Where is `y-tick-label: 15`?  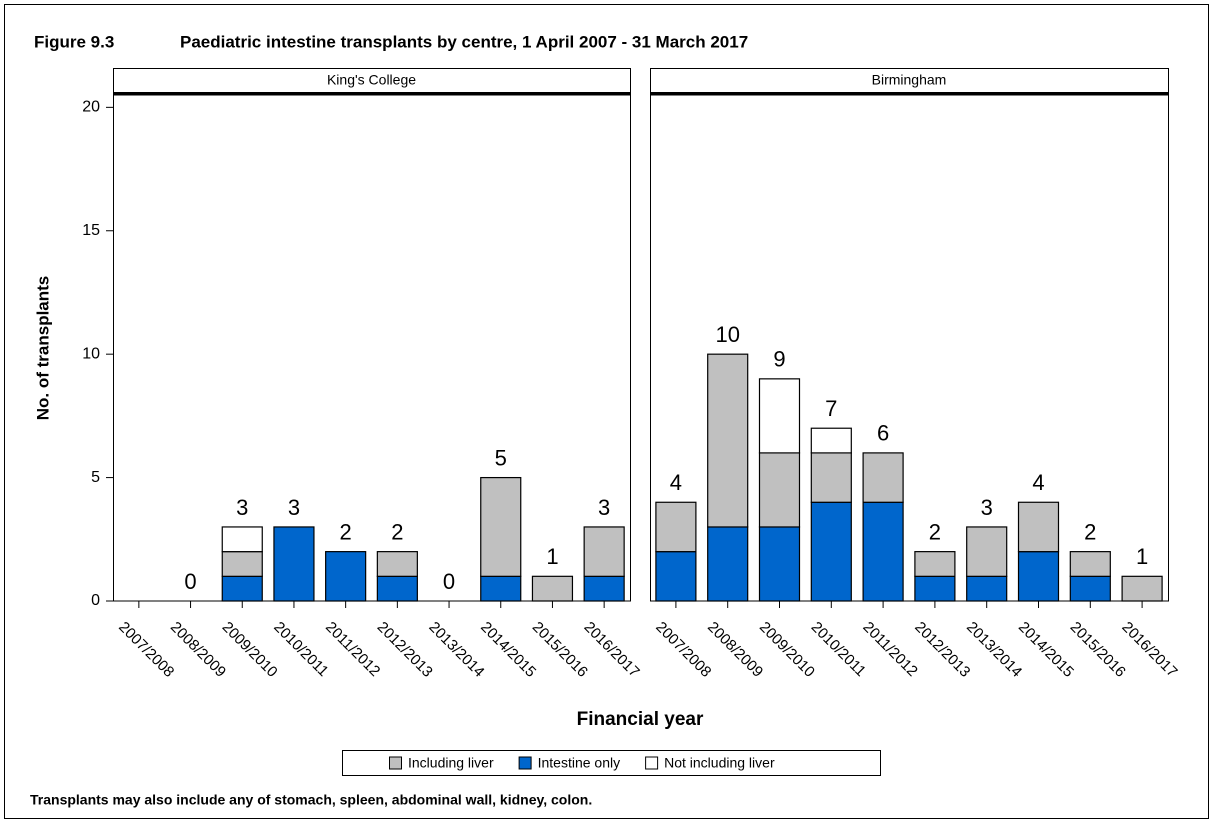 y-tick-label: 15 is located at coordinates (91, 230).